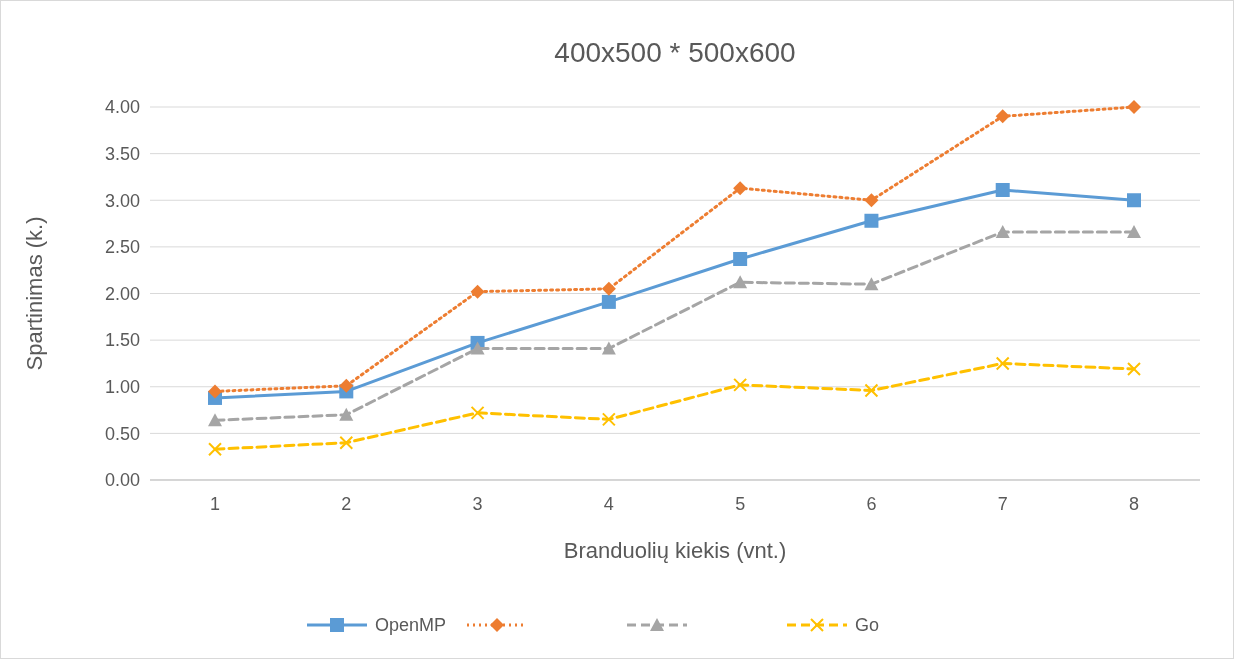 The height and width of the screenshot is (659, 1234). Describe the element at coordinates (122, 247) in the screenshot. I see `y-tick-label: 2.50` at that location.